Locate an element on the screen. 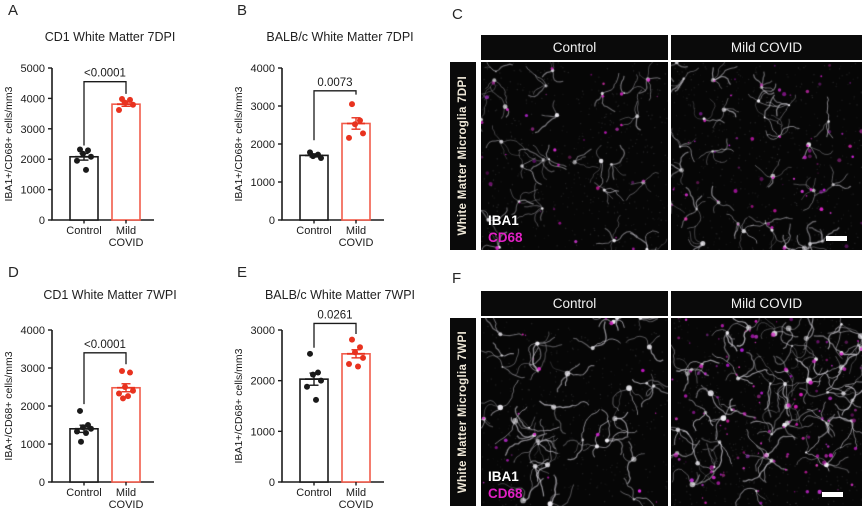 The width and height of the screenshot is (865, 529). svg-text: 0.0073 is located at coordinates (334, 83).